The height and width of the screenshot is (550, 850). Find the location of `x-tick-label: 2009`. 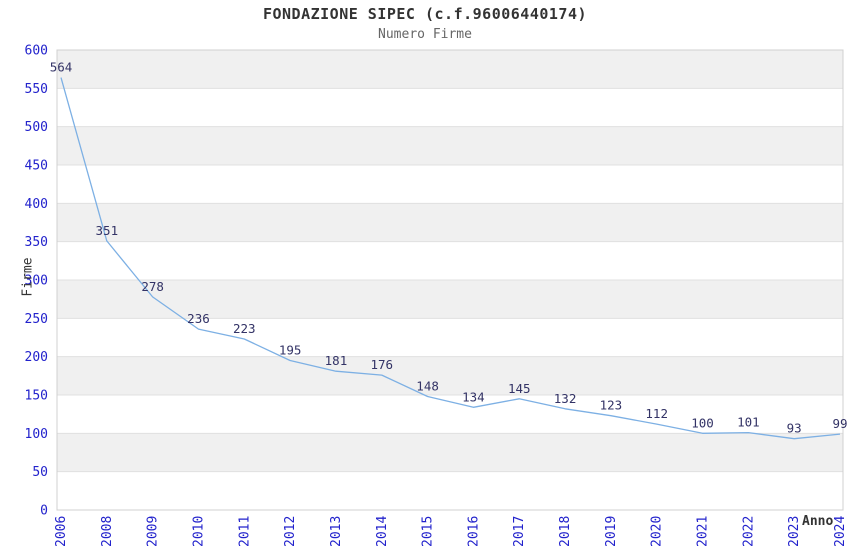

x-tick-label: 2009 is located at coordinates (153, 531).